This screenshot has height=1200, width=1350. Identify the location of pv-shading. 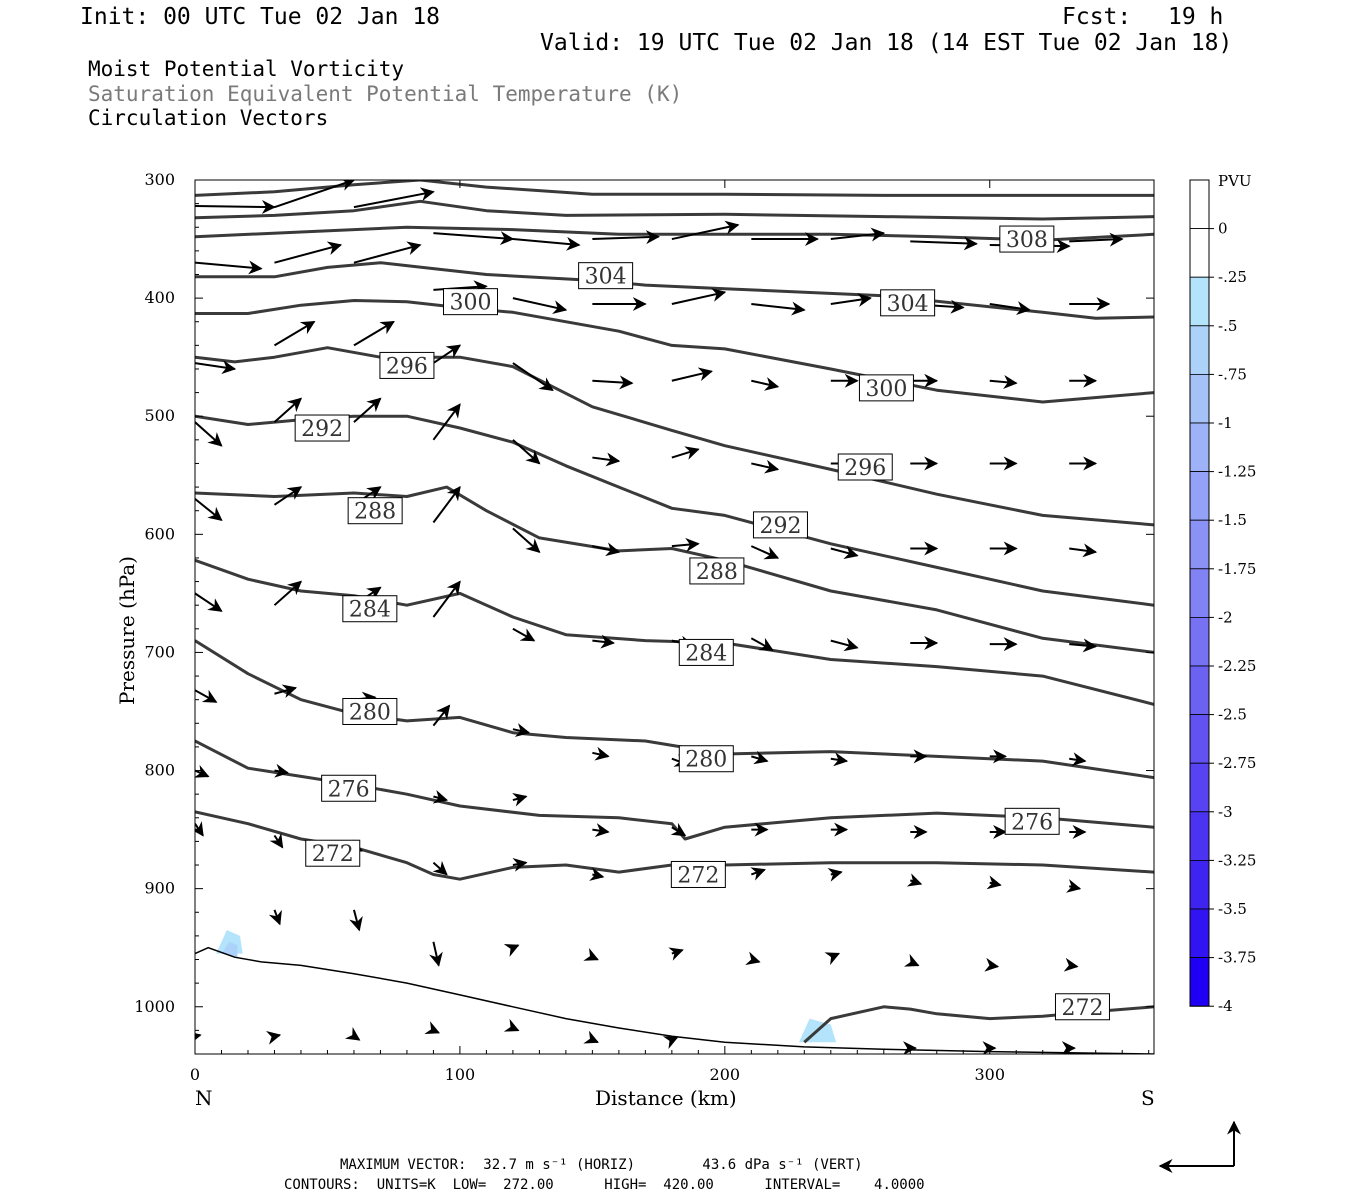
(539, 956).